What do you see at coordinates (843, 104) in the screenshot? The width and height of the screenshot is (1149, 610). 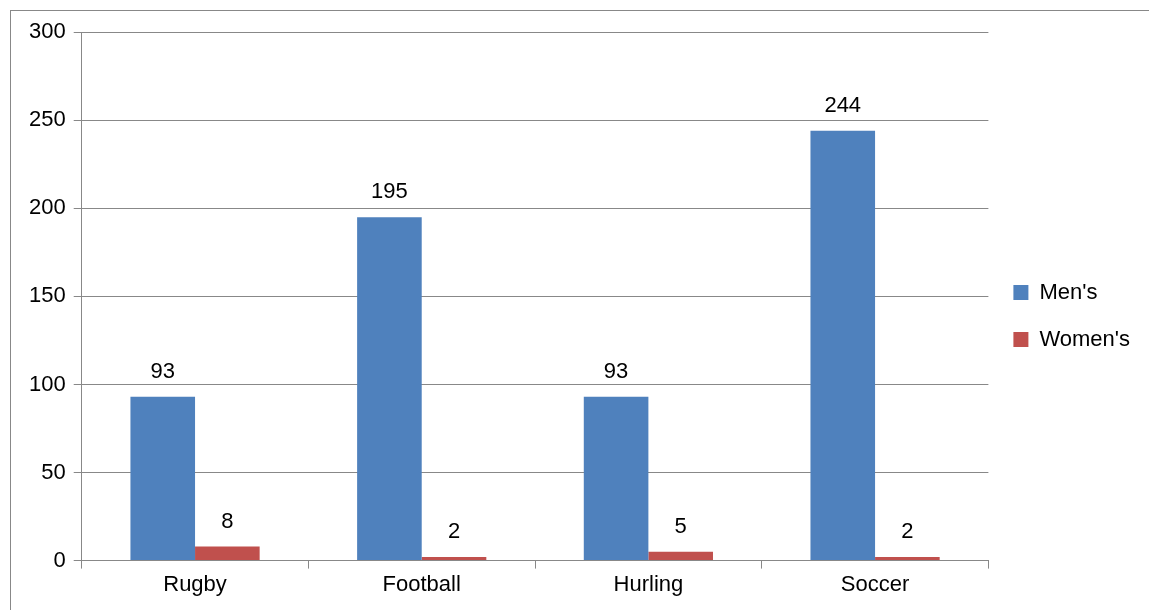 I see `data-label: 244` at bounding box center [843, 104].